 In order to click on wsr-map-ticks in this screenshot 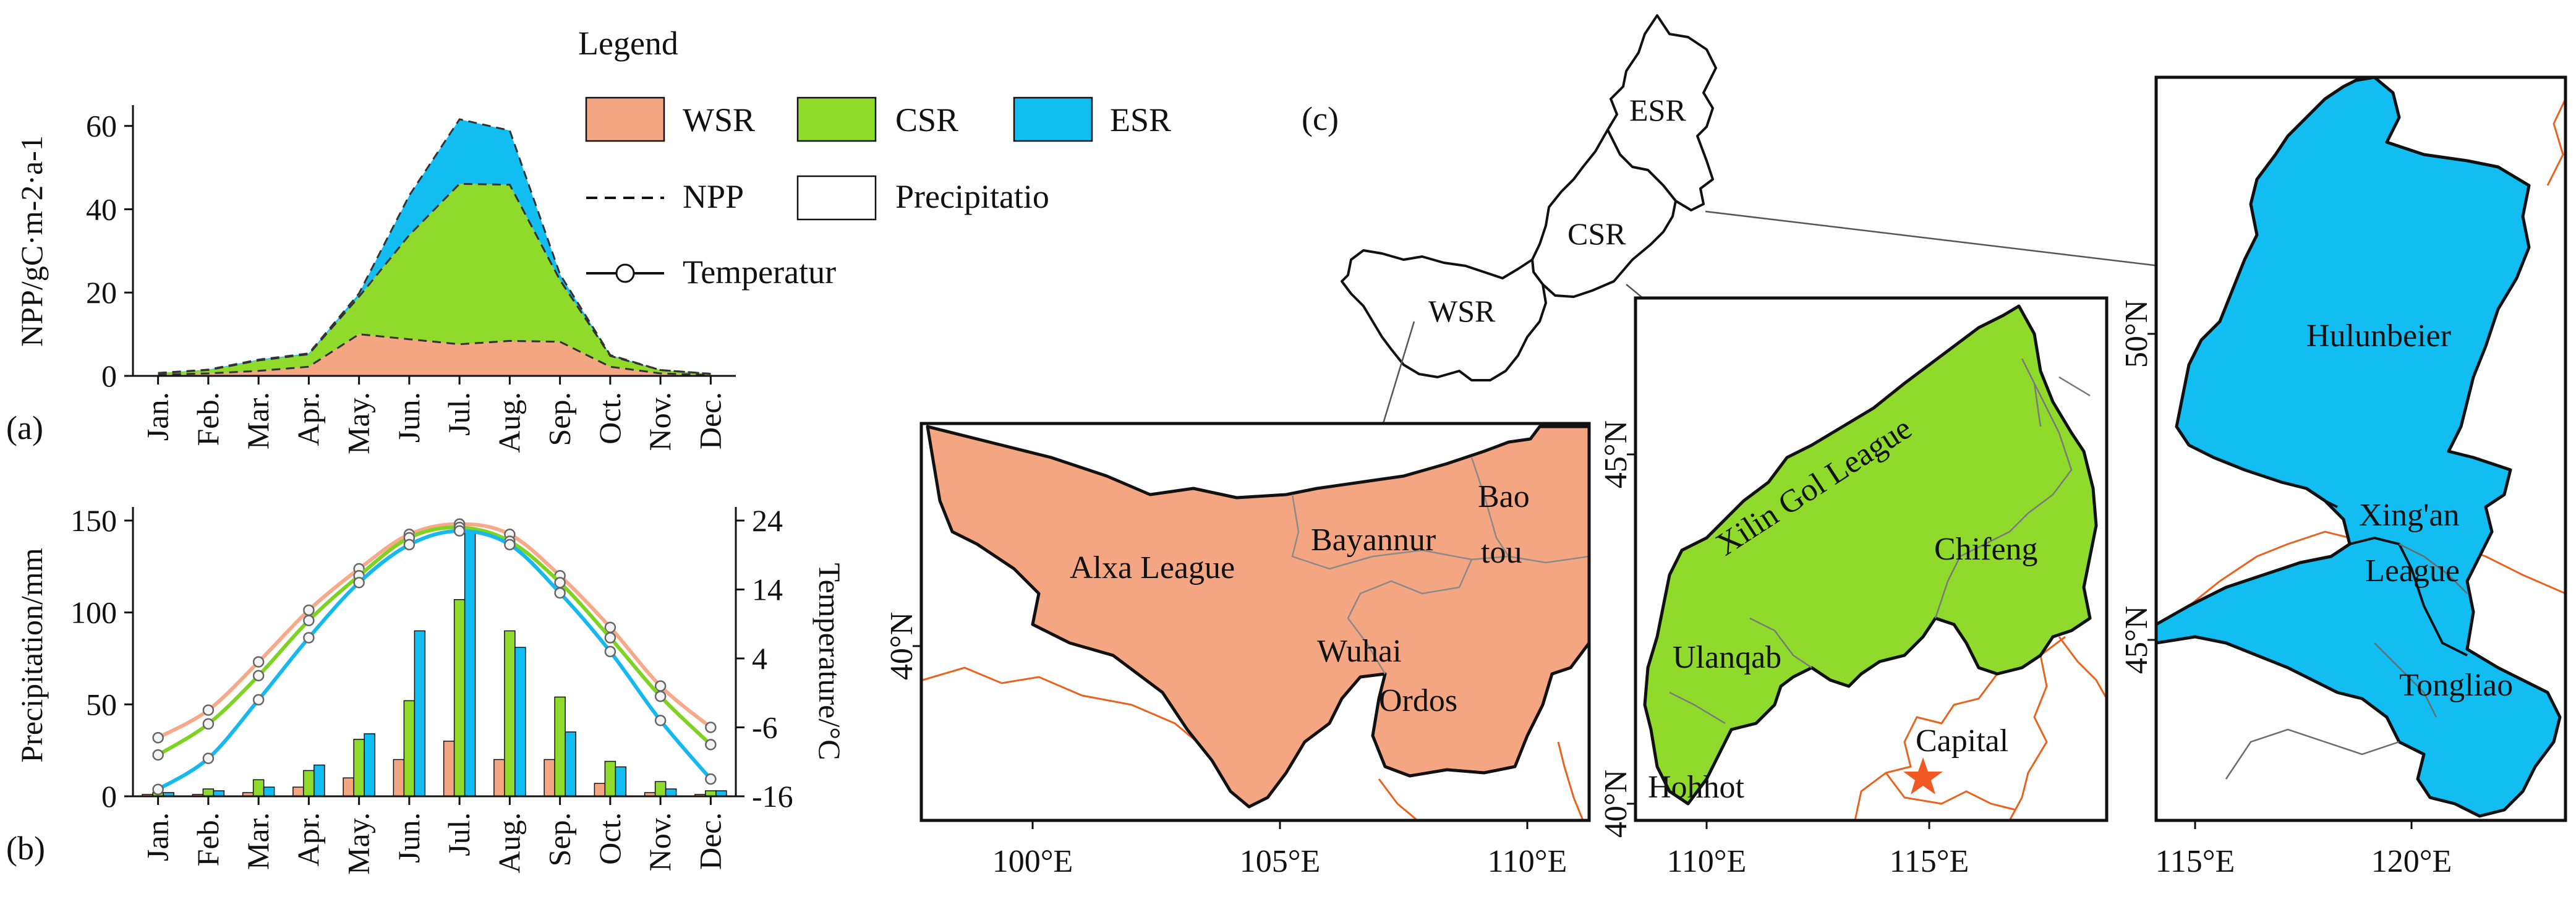, I will do `click(1221, 737)`.